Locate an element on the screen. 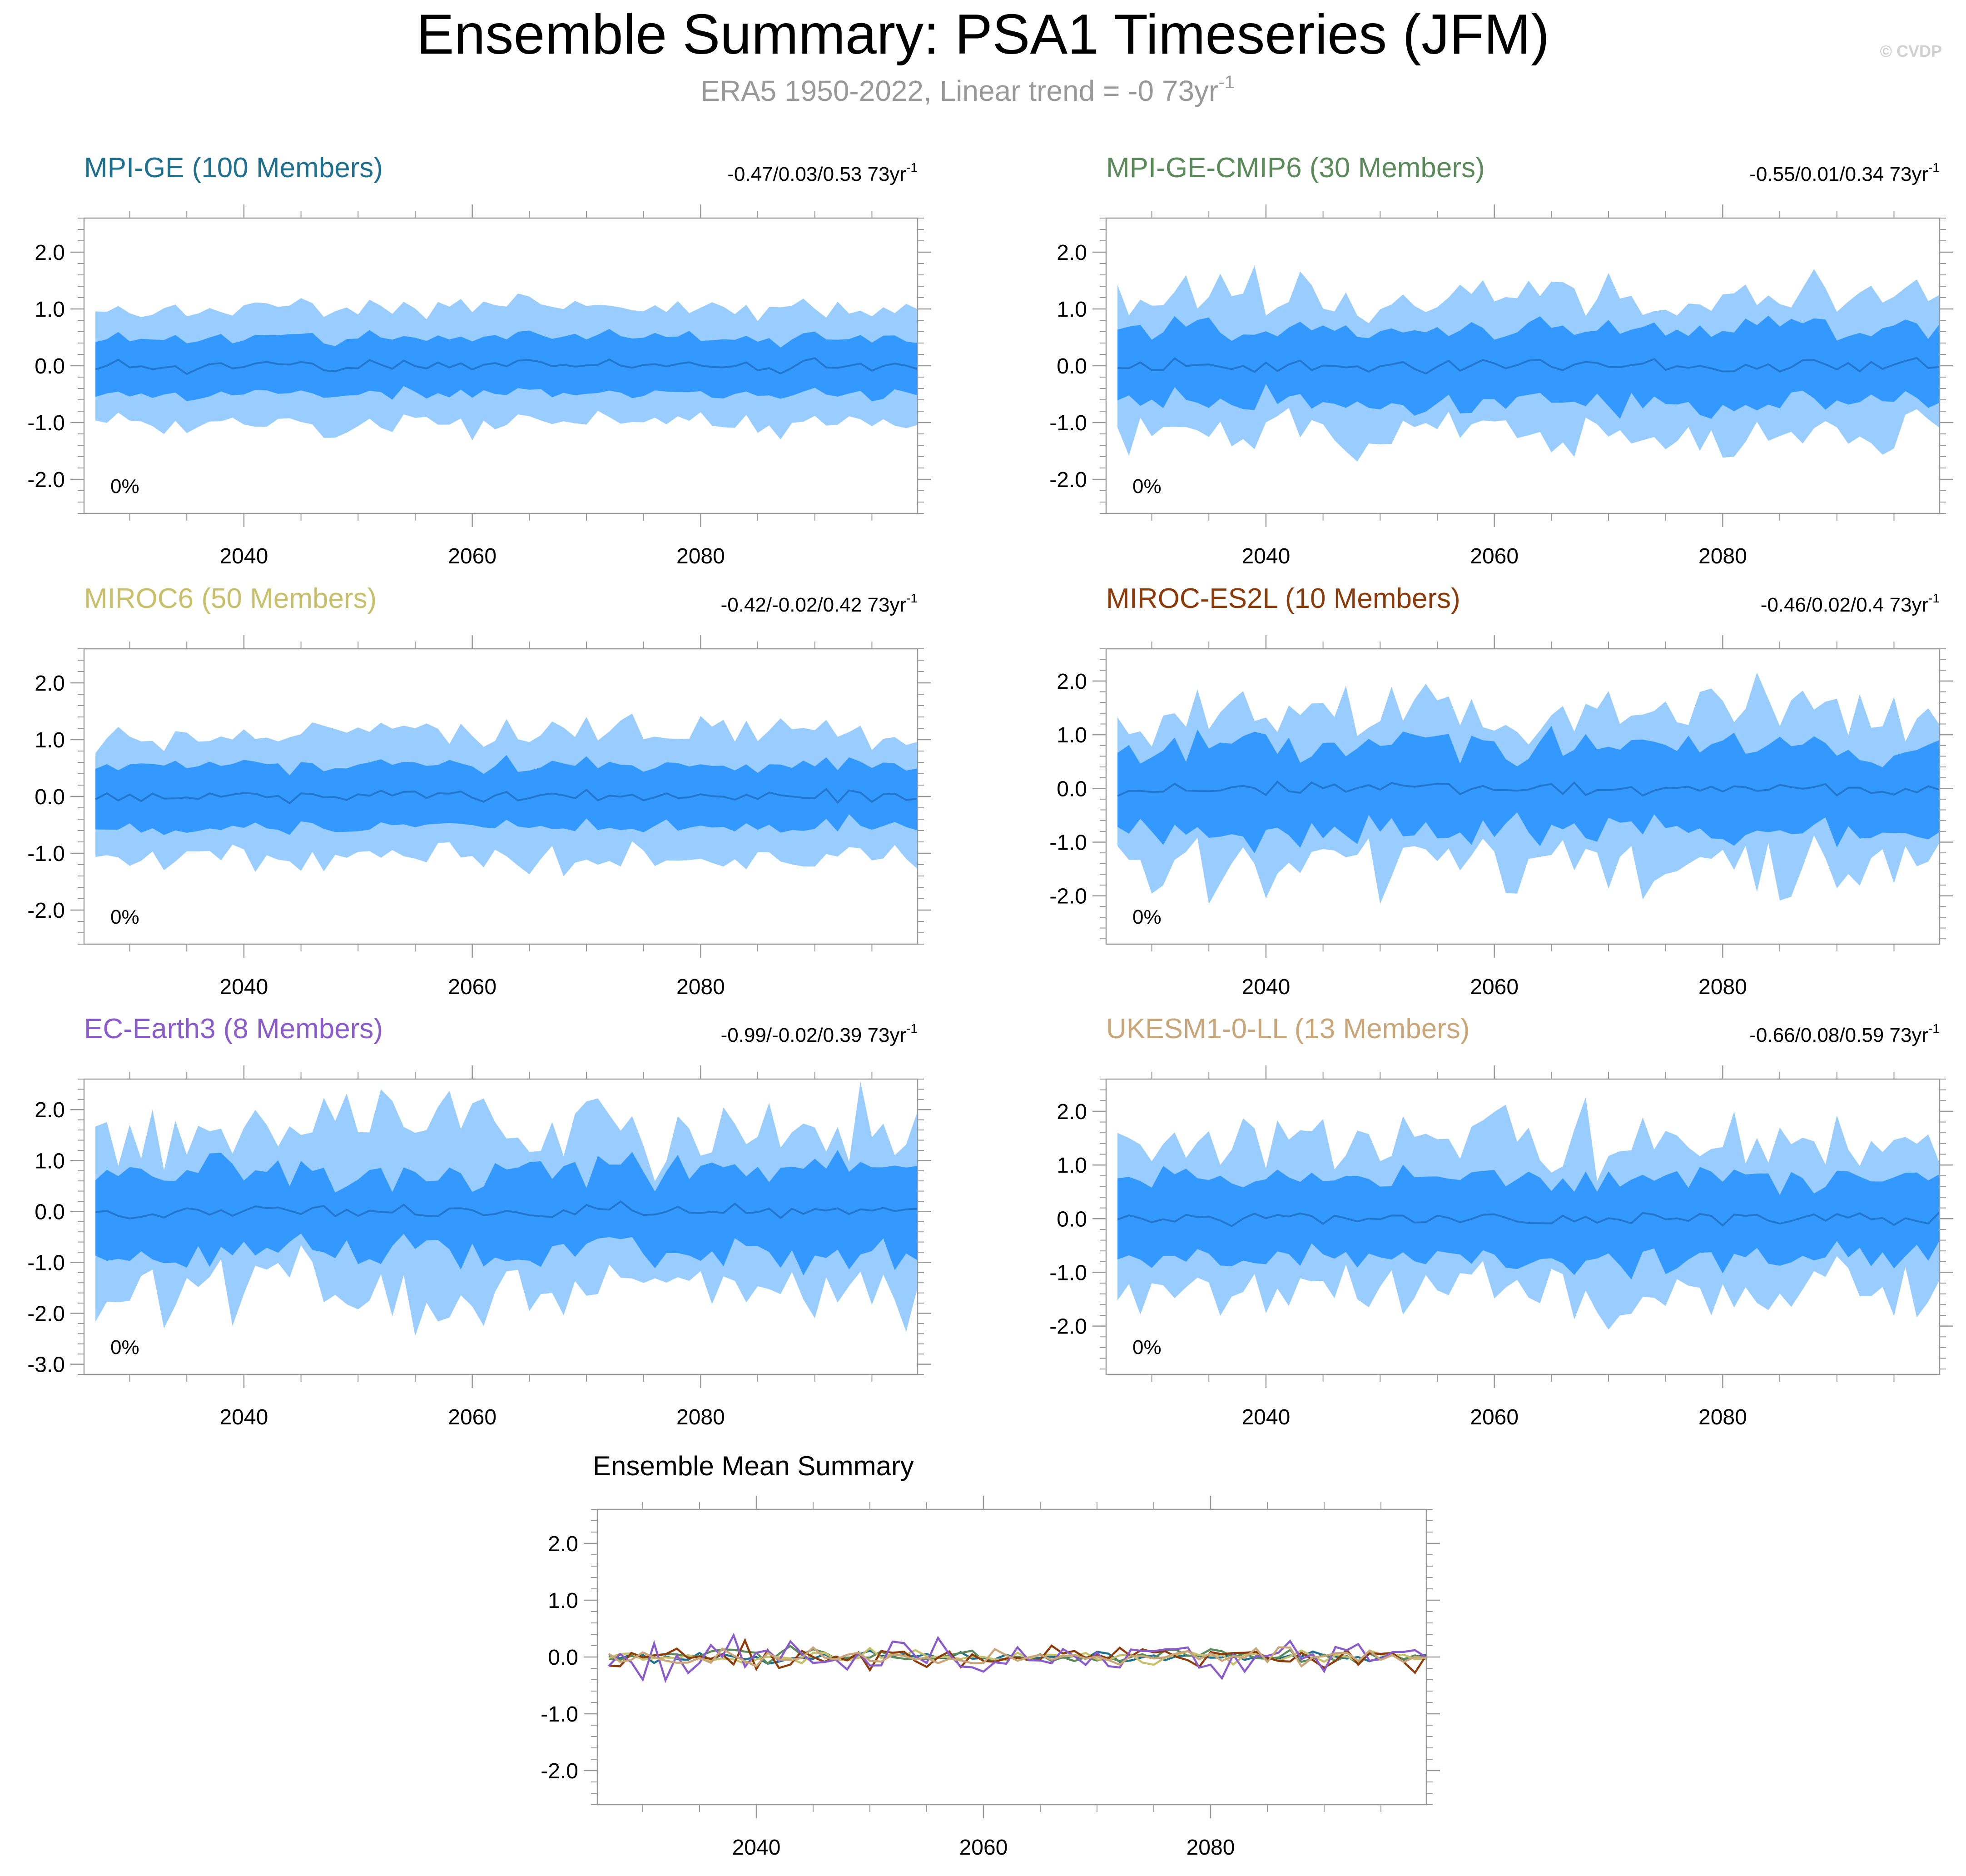 The image size is (1966, 1876). panel-trend-main: -0.47/0.03/0.53 73yr is located at coordinates (816, 174).